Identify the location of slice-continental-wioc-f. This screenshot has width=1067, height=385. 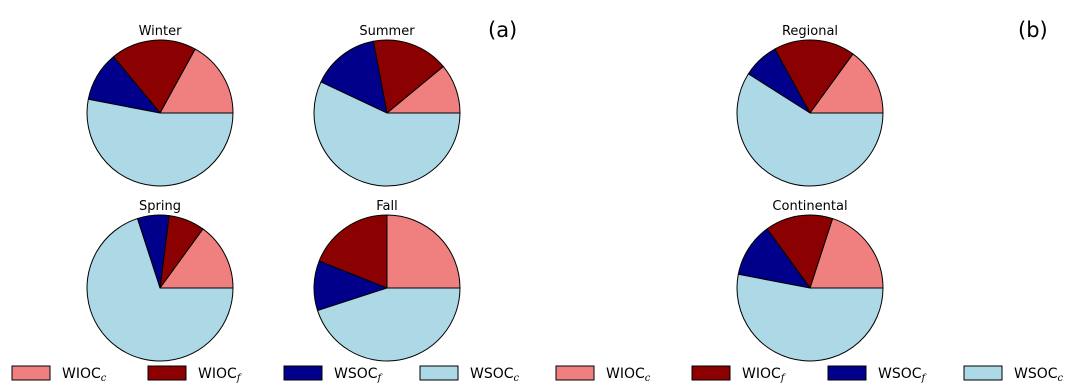
(800, 251).